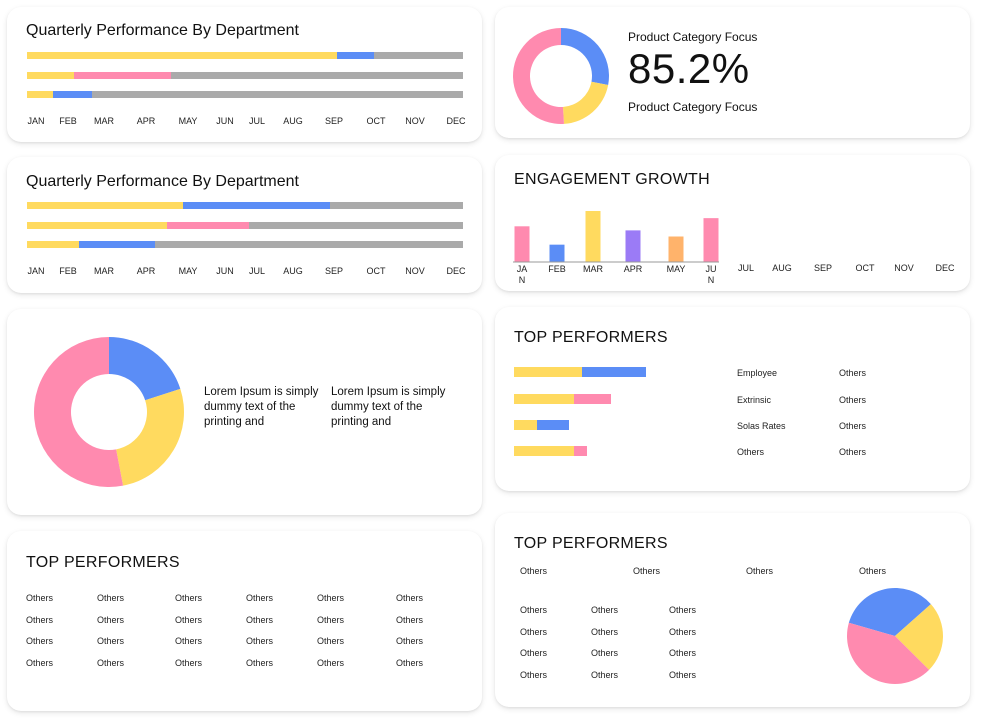 Image resolution: width=985 pixels, height=727 pixels. I want to click on quarterly-chart-1: JAN FEB MAR APR MAY JUN JUL AUG SEP OCT NOV DEC, so click(246, 92).